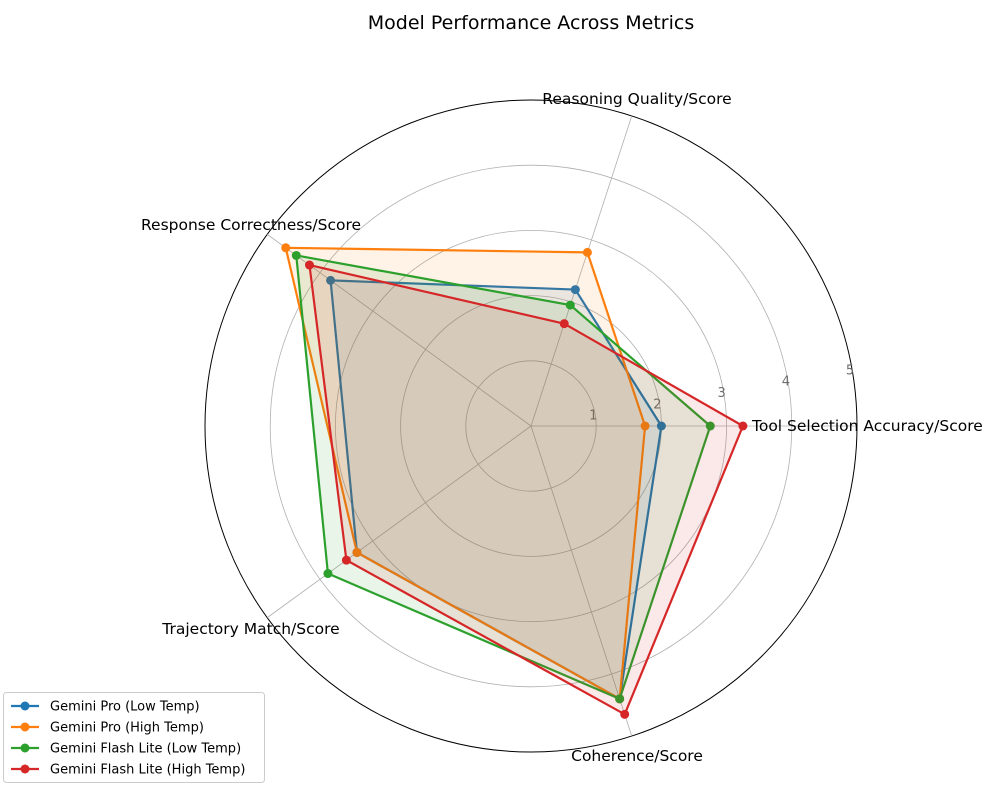 The image size is (1000, 800). Describe the element at coordinates (637, 756) in the screenshot. I see `axis-label: Coherence/Score` at that location.